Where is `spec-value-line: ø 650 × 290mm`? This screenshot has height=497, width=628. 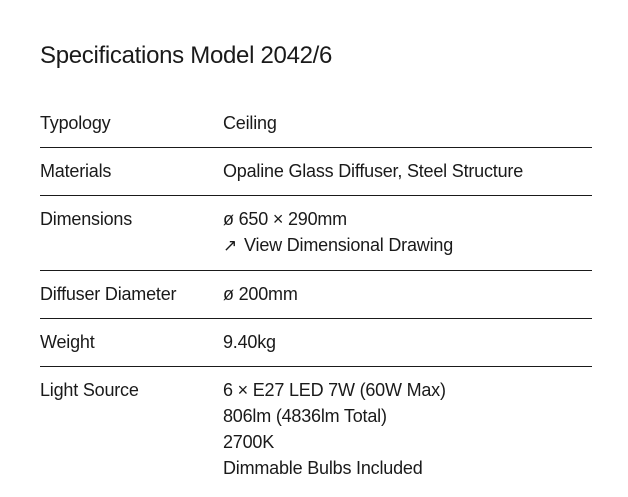 spec-value-line: ø 650 × 290mm is located at coordinates (285, 219).